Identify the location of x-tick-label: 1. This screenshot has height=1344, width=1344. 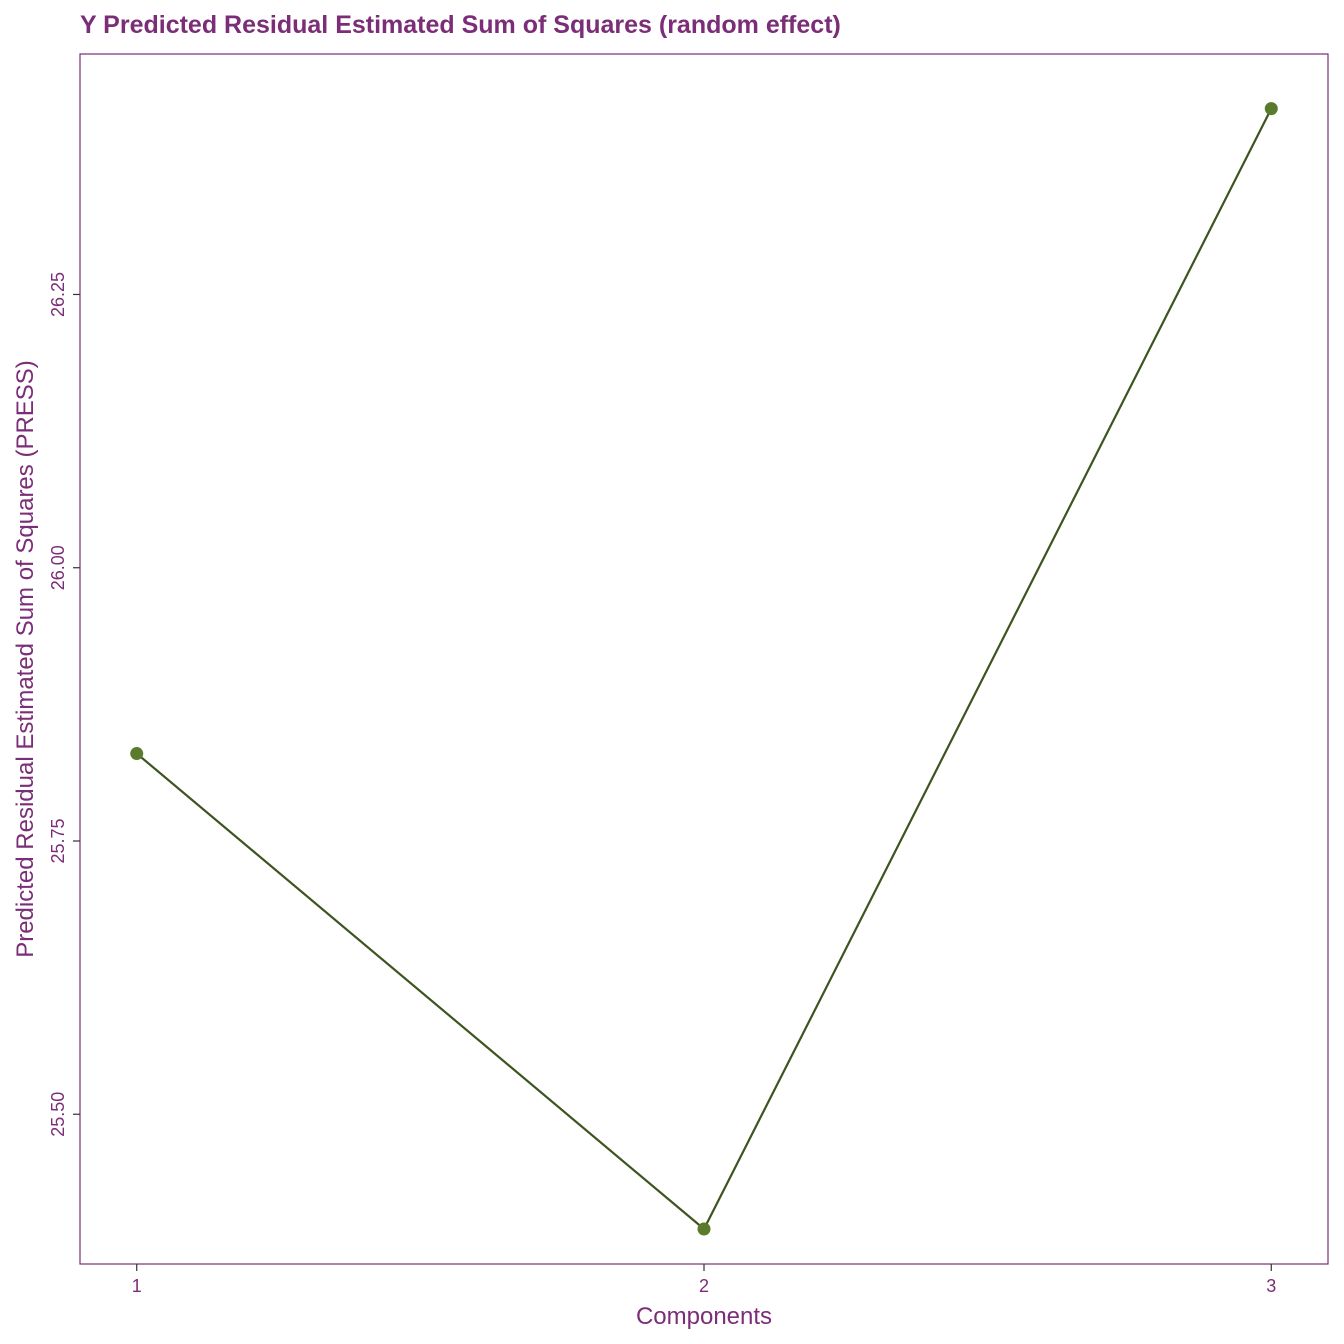
(137, 1286).